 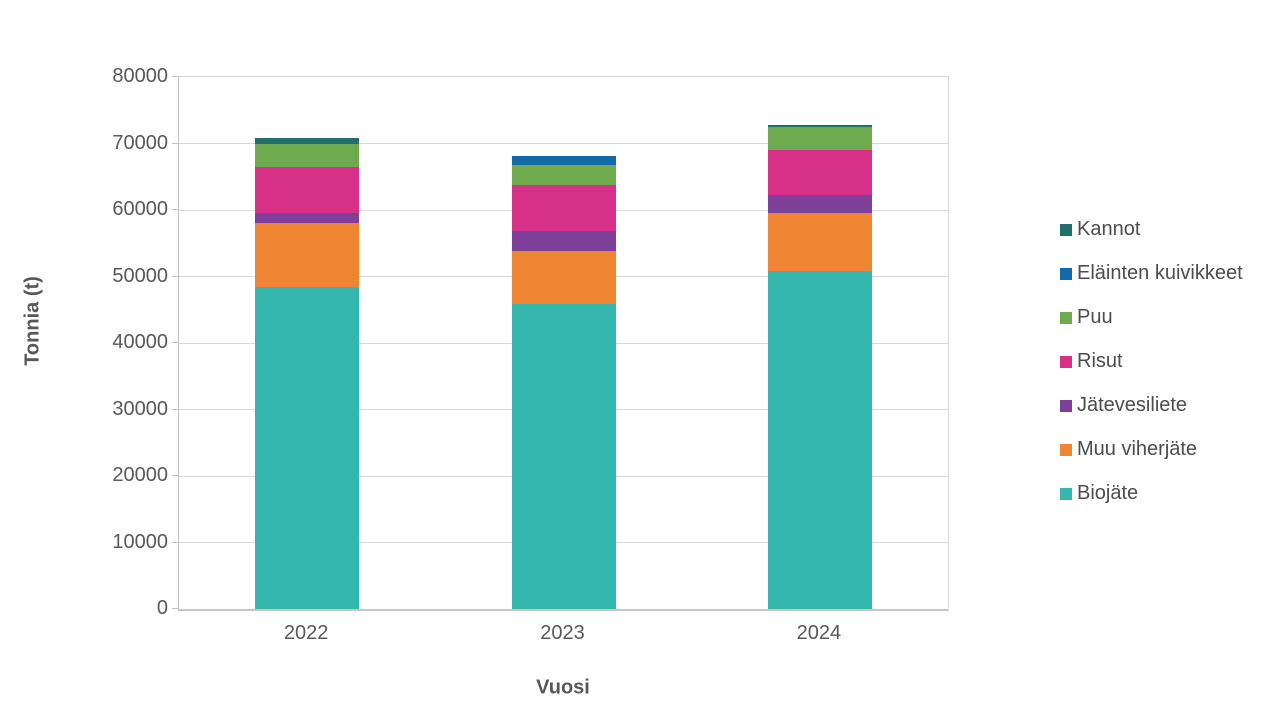 I want to click on y-tick-label: 30000, so click(x=140, y=408).